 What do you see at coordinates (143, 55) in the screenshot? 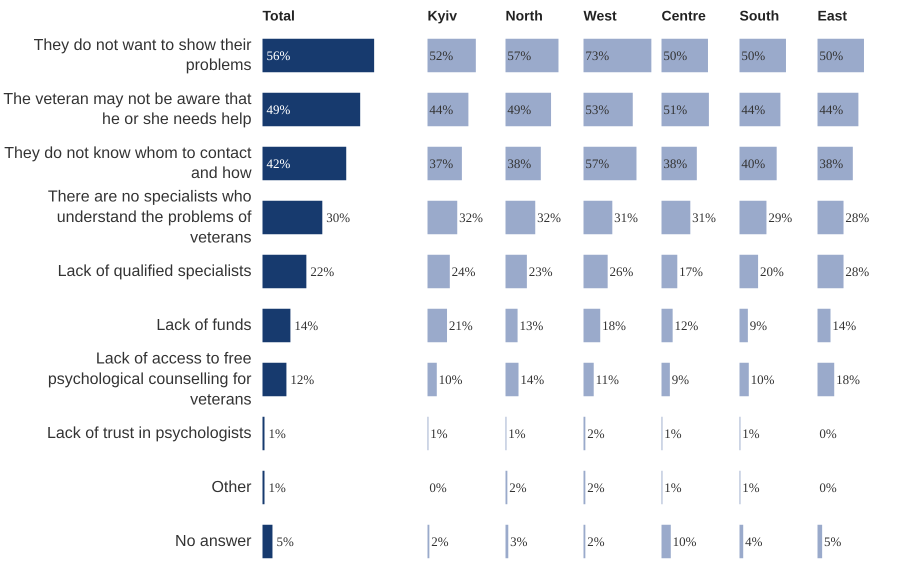
I see `y-tick-label: They do not want to show their problems` at bounding box center [143, 55].